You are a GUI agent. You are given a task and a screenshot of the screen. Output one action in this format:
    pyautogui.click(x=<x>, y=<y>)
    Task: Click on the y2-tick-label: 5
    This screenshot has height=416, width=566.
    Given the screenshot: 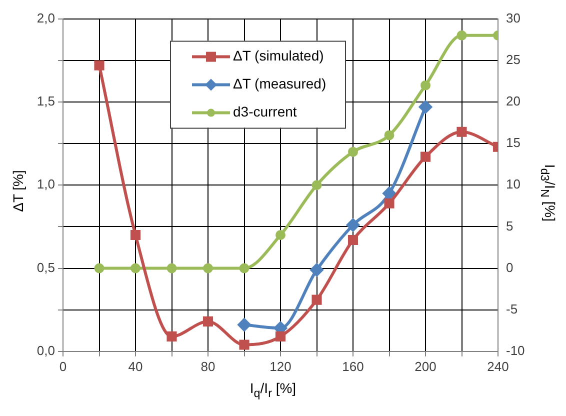 What is the action you would take?
    pyautogui.click(x=510, y=226)
    